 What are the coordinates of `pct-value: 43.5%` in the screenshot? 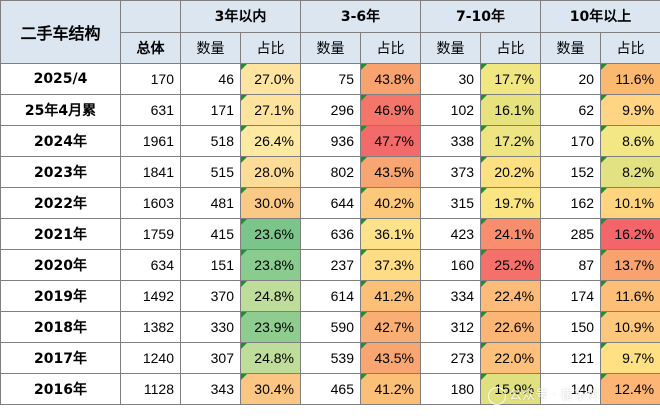 It's located at (394, 172).